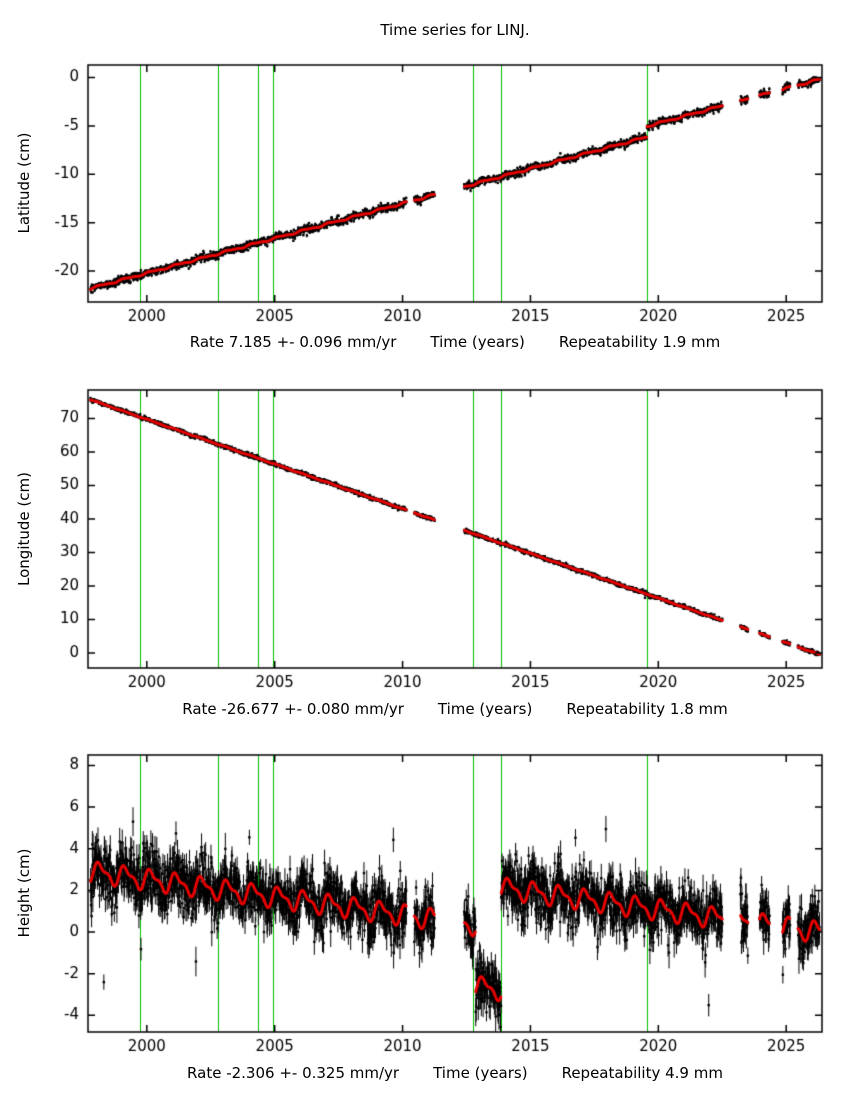 The image size is (850, 1100). Describe the element at coordinates (24, 893) in the screenshot. I see `y-axis-label-height: Height (cm)` at that location.